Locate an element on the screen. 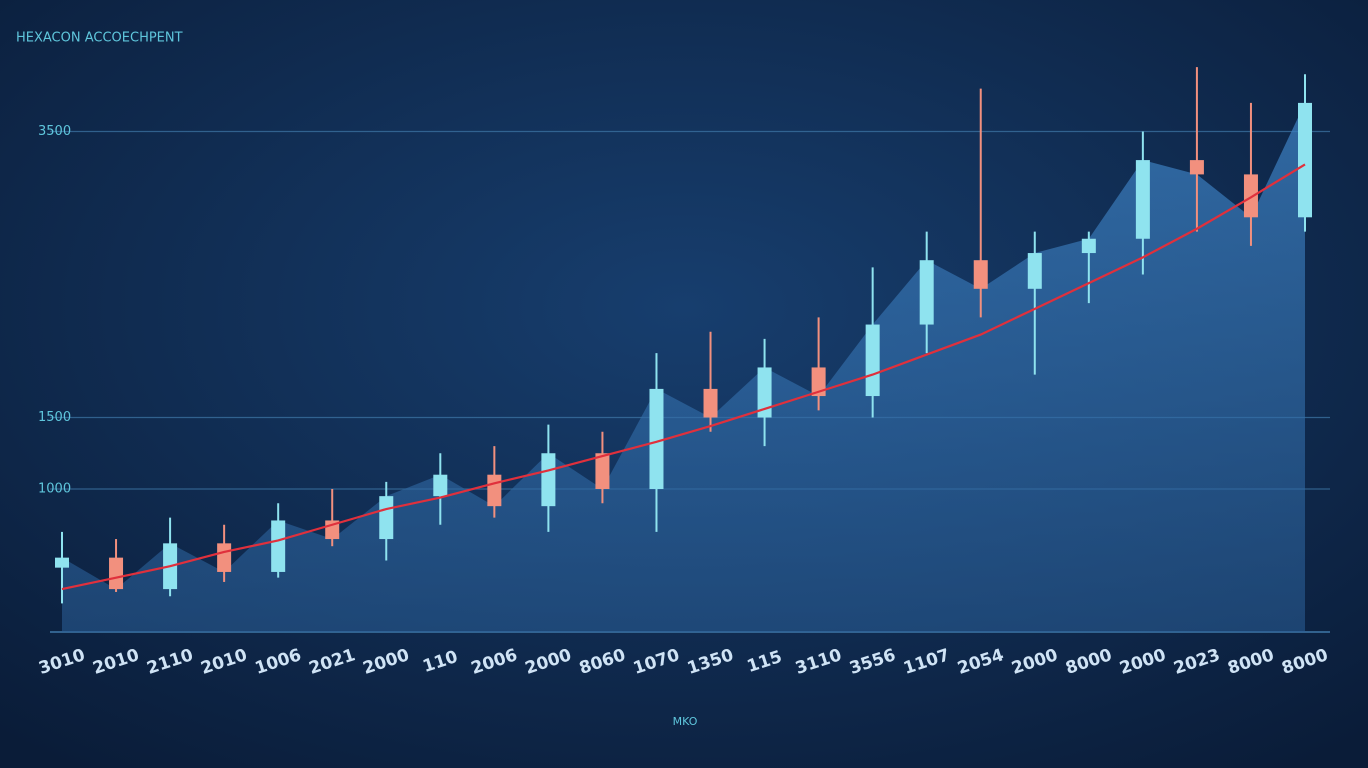 The image size is (1368, 768). y-tick-label: 3500 is located at coordinates (54, 131).